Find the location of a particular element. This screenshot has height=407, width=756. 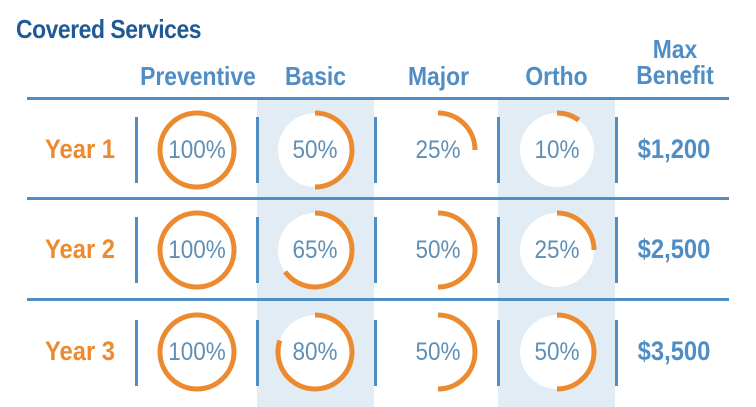

coverage-ring-basic: 65% is located at coordinates (315, 250).